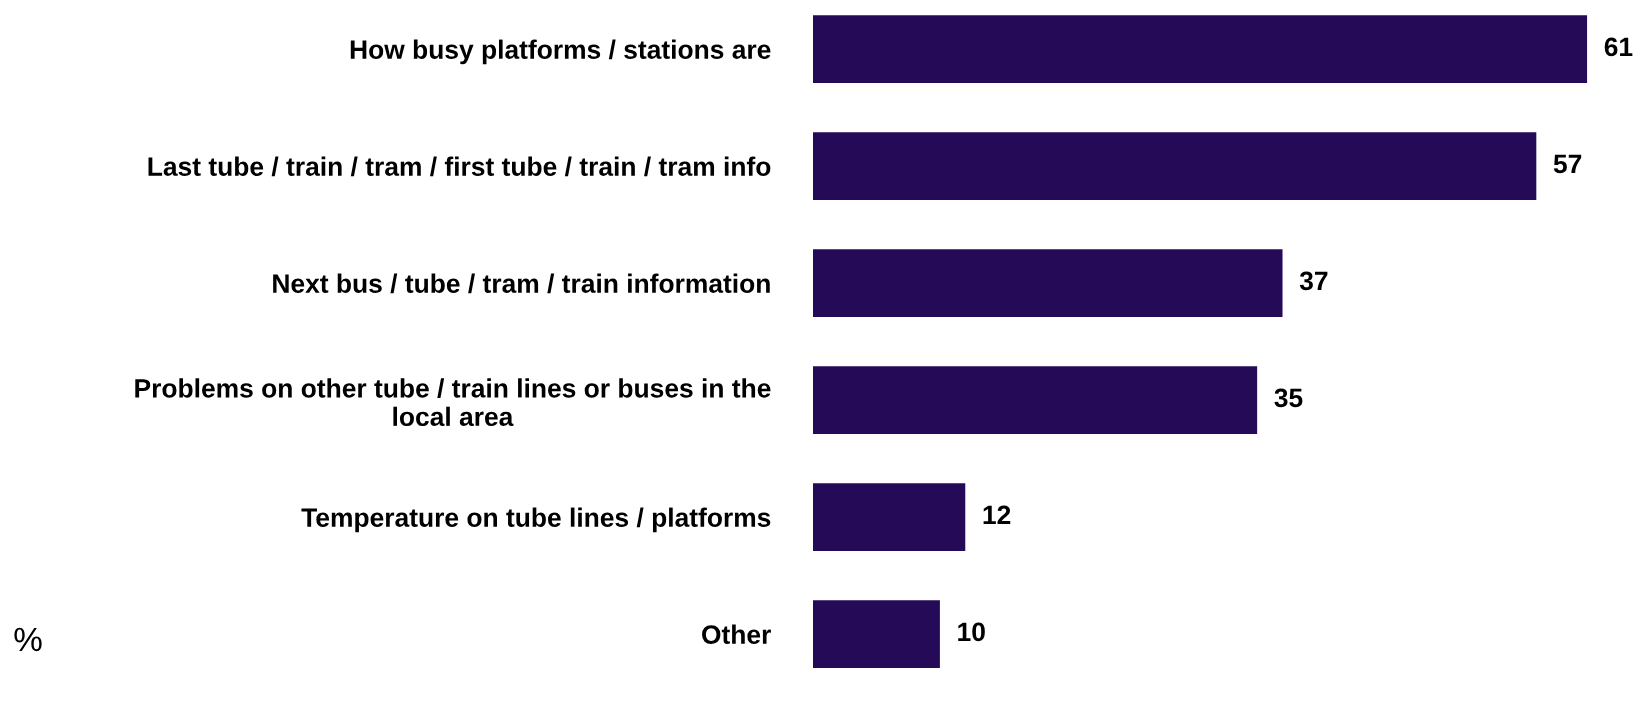 This screenshot has width=1649, height=702. What do you see at coordinates (736, 634) in the screenshot?
I see `y-tick-label: Other` at bounding box center [736, 634].